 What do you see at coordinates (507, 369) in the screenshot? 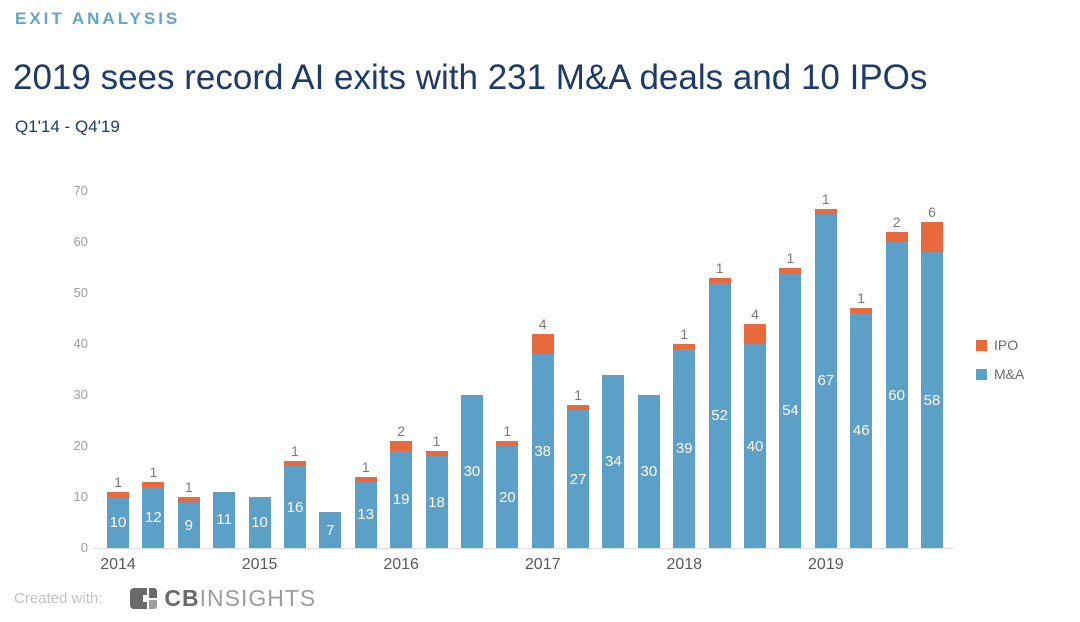
I see `bar-Q4'16: 1 20` at bounding box center [507, 369].